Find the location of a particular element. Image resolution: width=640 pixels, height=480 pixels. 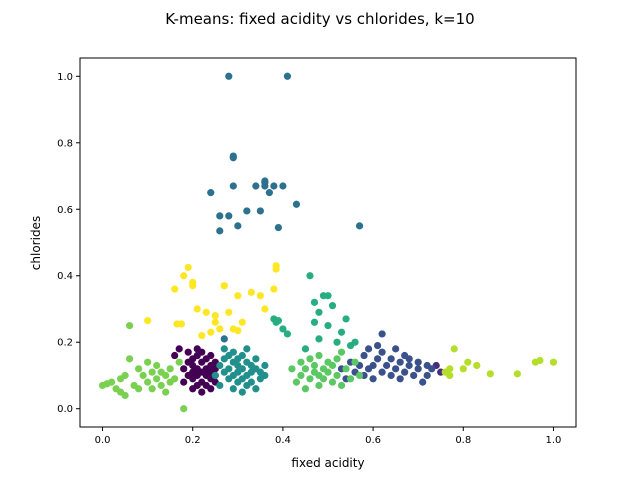

x-tick-label: 1.0 is located at coordinates (554, 440).